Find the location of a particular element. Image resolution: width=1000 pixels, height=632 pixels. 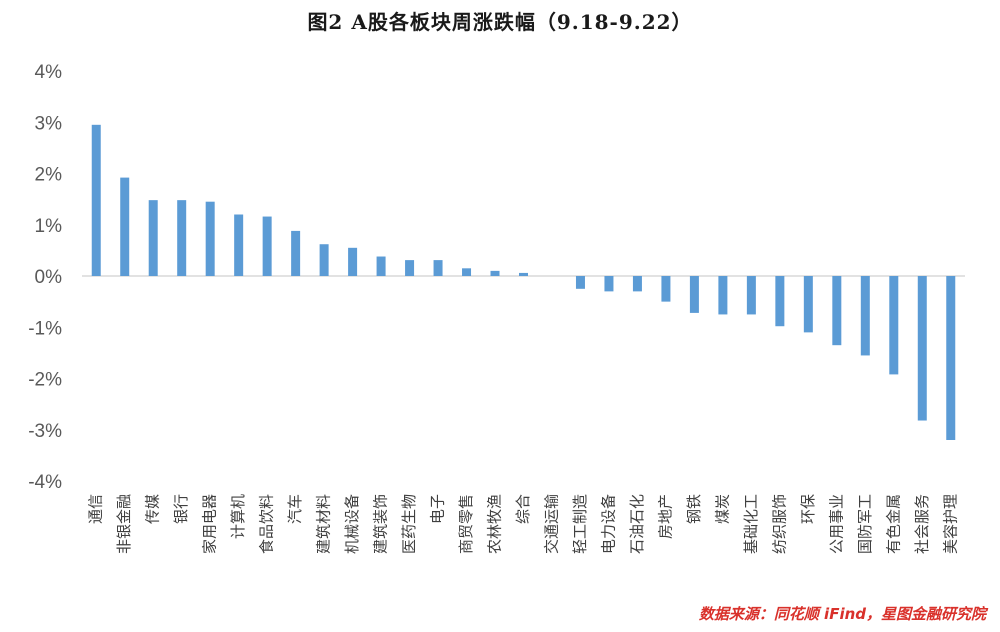

y-tick-label: 3% is located at coordinates (49, 123).